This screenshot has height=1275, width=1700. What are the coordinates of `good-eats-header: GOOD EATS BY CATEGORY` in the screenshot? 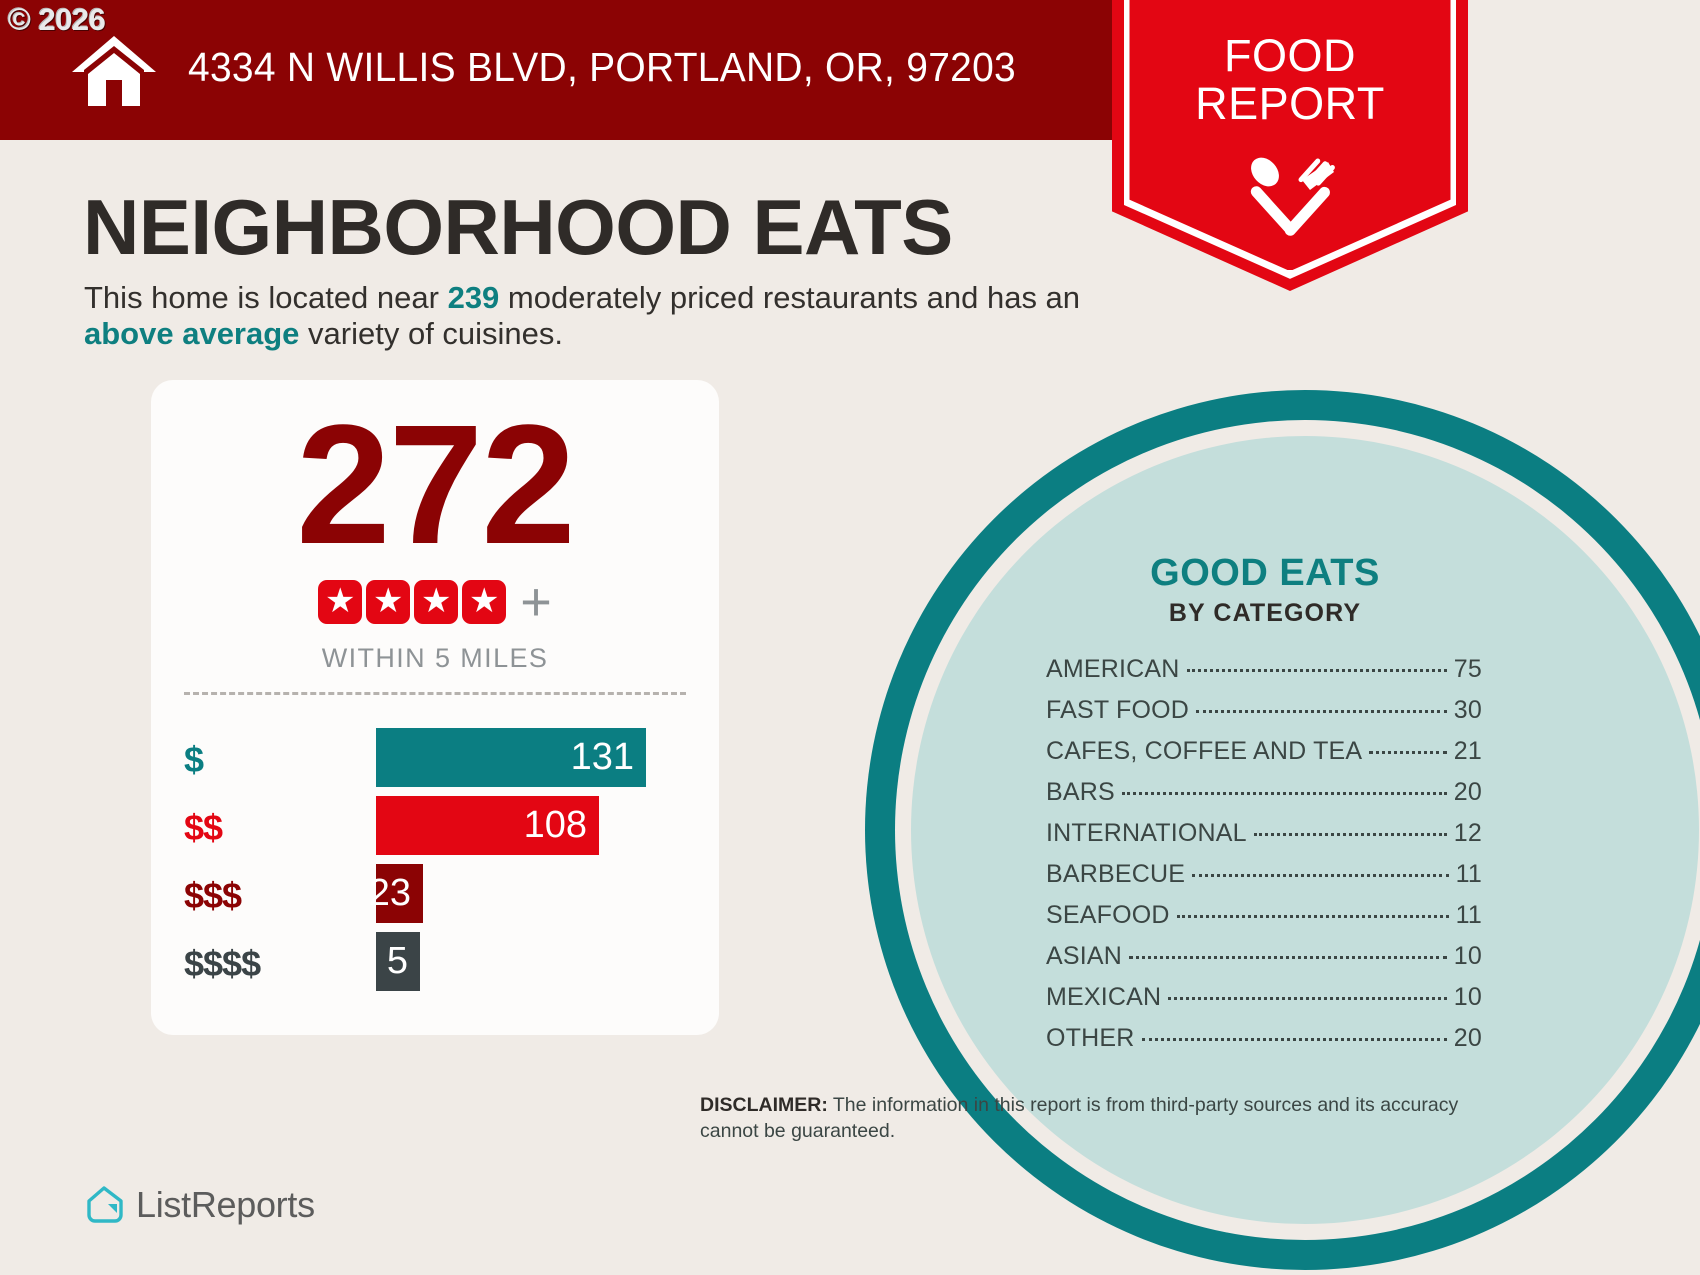 It's located at (1265, 590).